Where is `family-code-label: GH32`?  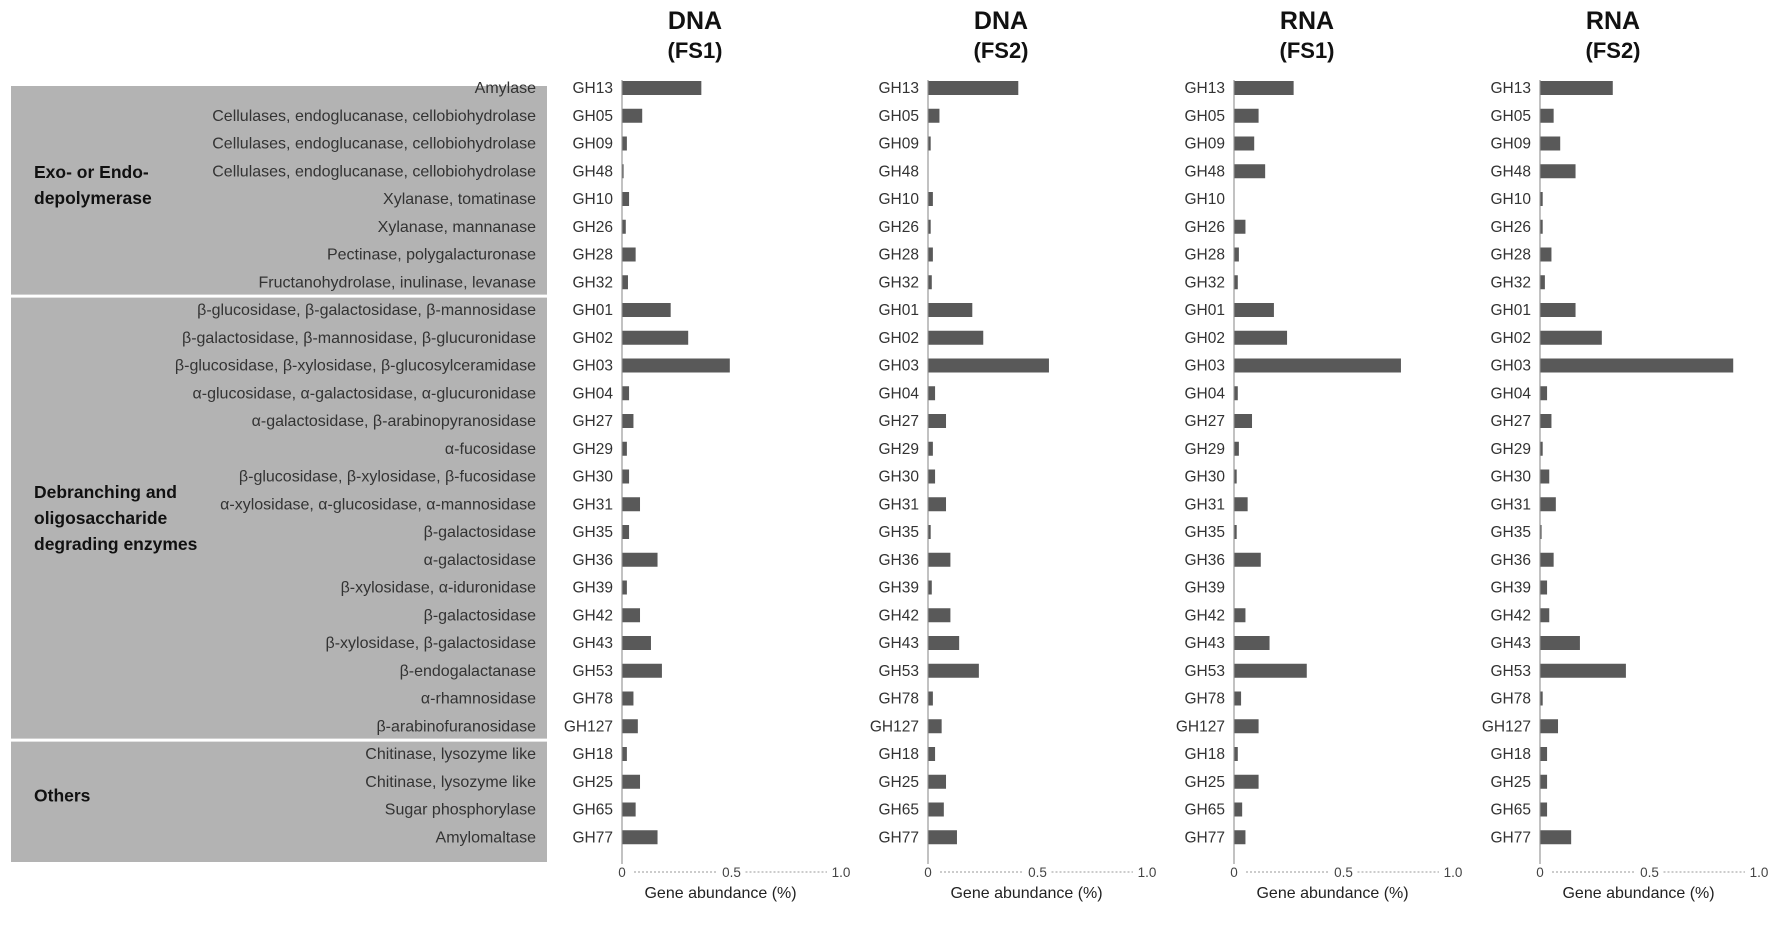
family-code-label: GH32 is located at coordinates (1511, 282).